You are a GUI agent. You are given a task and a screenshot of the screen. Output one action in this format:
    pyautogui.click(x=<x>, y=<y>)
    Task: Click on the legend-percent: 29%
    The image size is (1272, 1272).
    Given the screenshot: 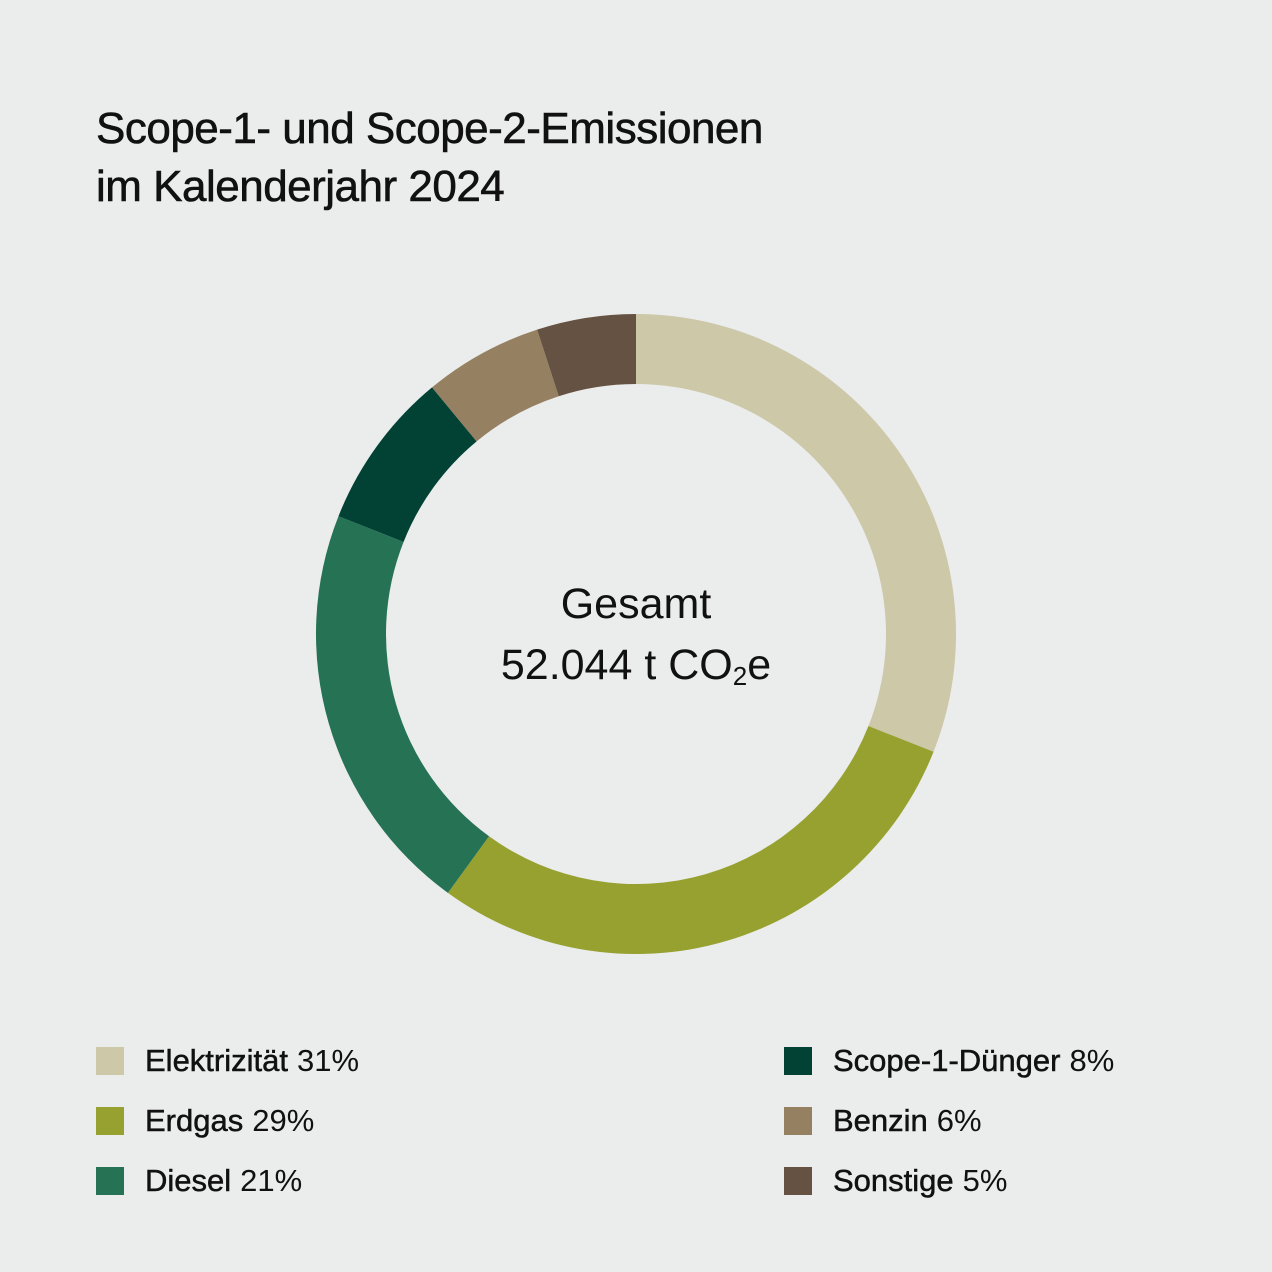 What is the action you would take?
    pyautogui.click(x=283, y=1120)
    